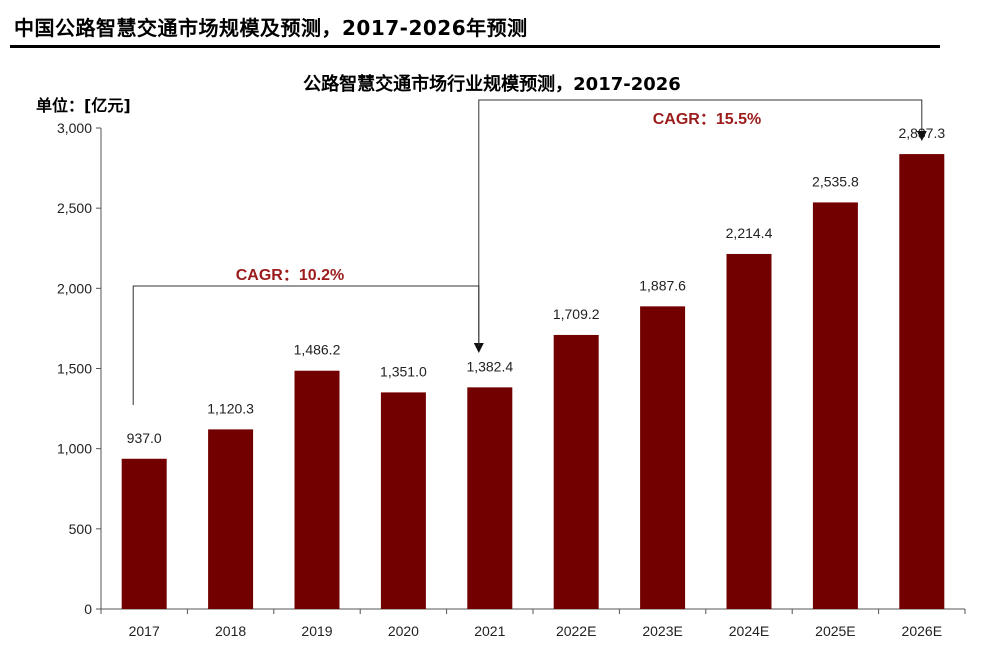 This screenshot has width=984, height=645. Describe the element at coordinates (489, 631) in the screenshot. I see `x-tick-label: 2021` at that location.